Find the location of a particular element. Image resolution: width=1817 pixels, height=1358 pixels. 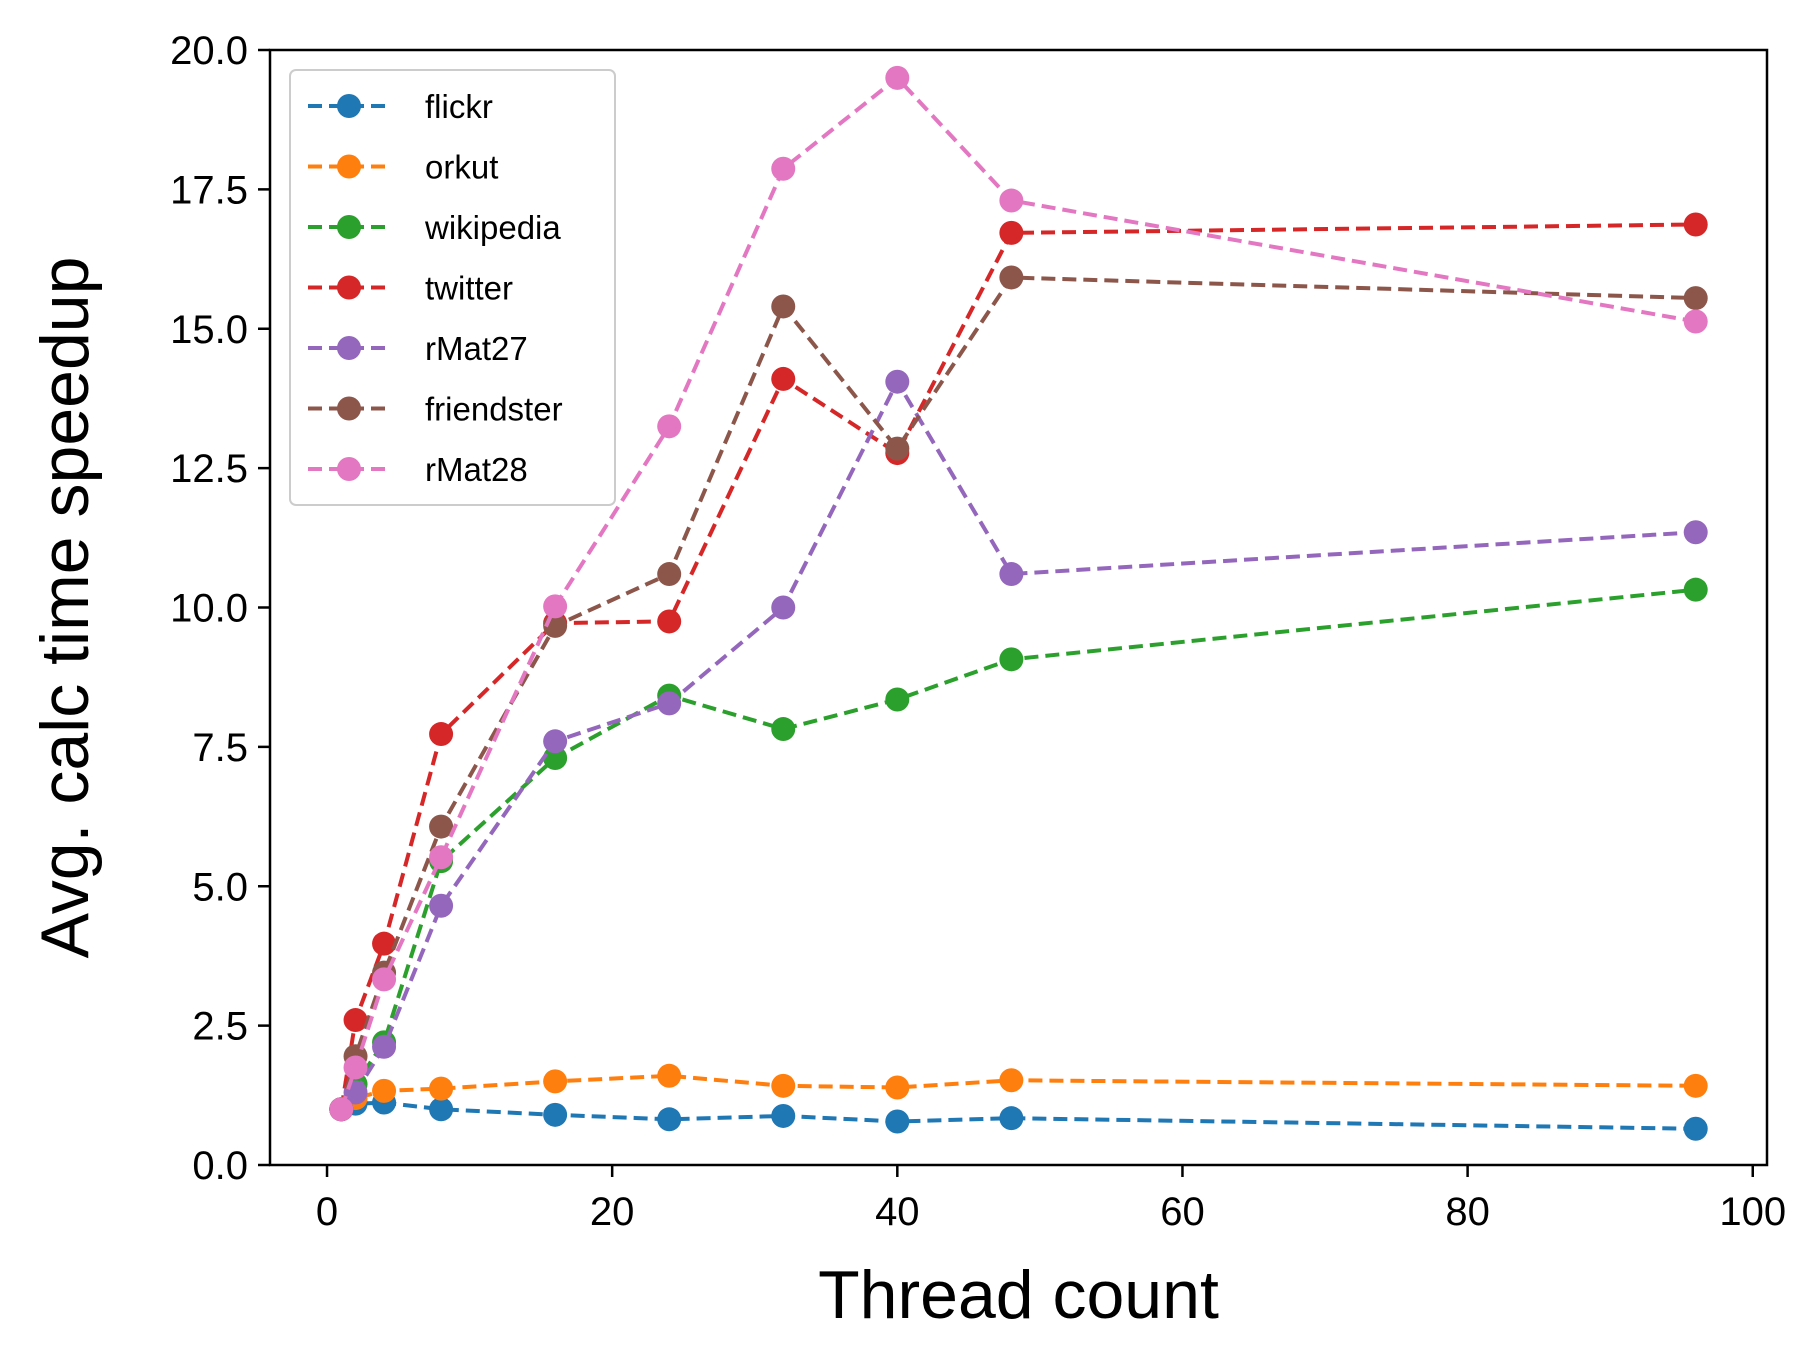

y-tick-label: 12.5 is located at coordinates (209, 469).